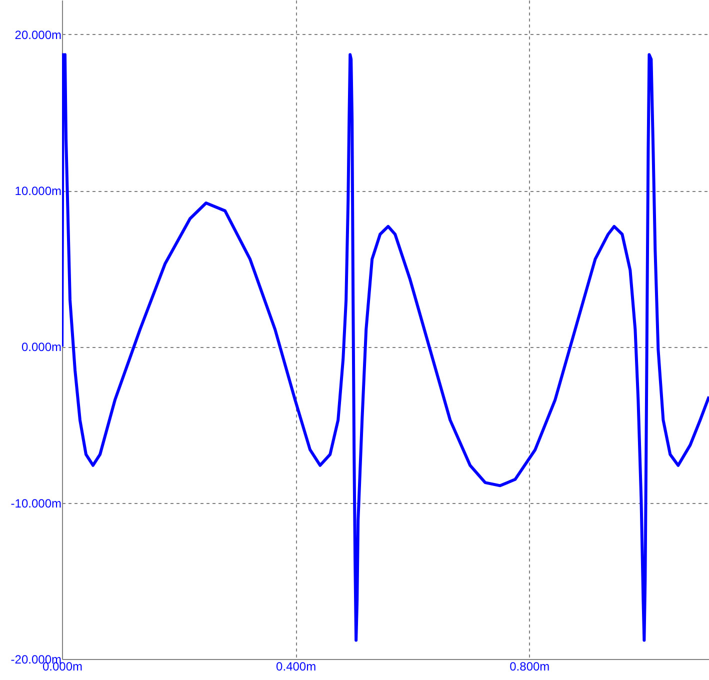  I want to click on y-tick-label: 10.000m, so click(38, 191).